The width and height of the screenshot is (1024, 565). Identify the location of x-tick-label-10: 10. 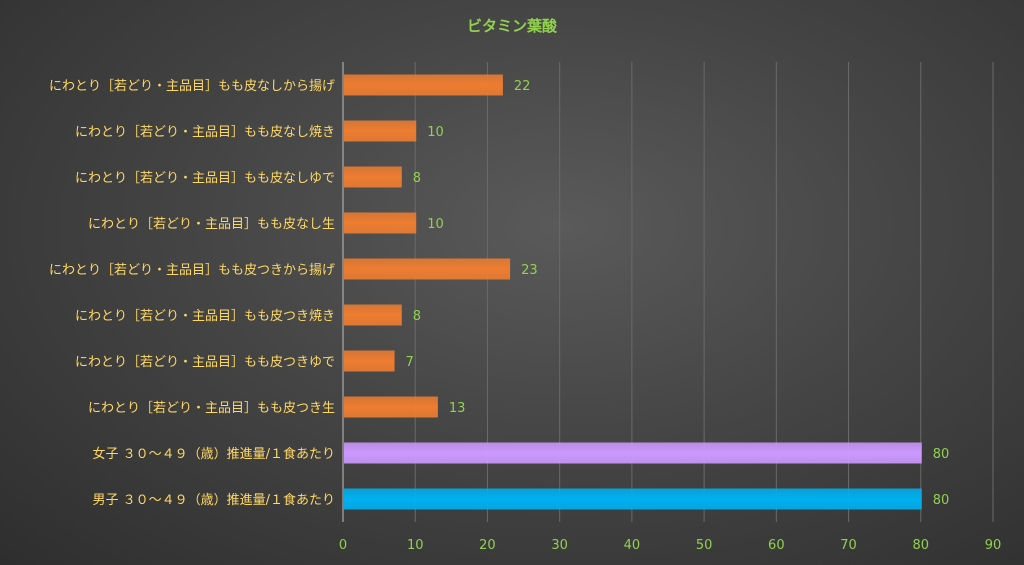
(415, 545).